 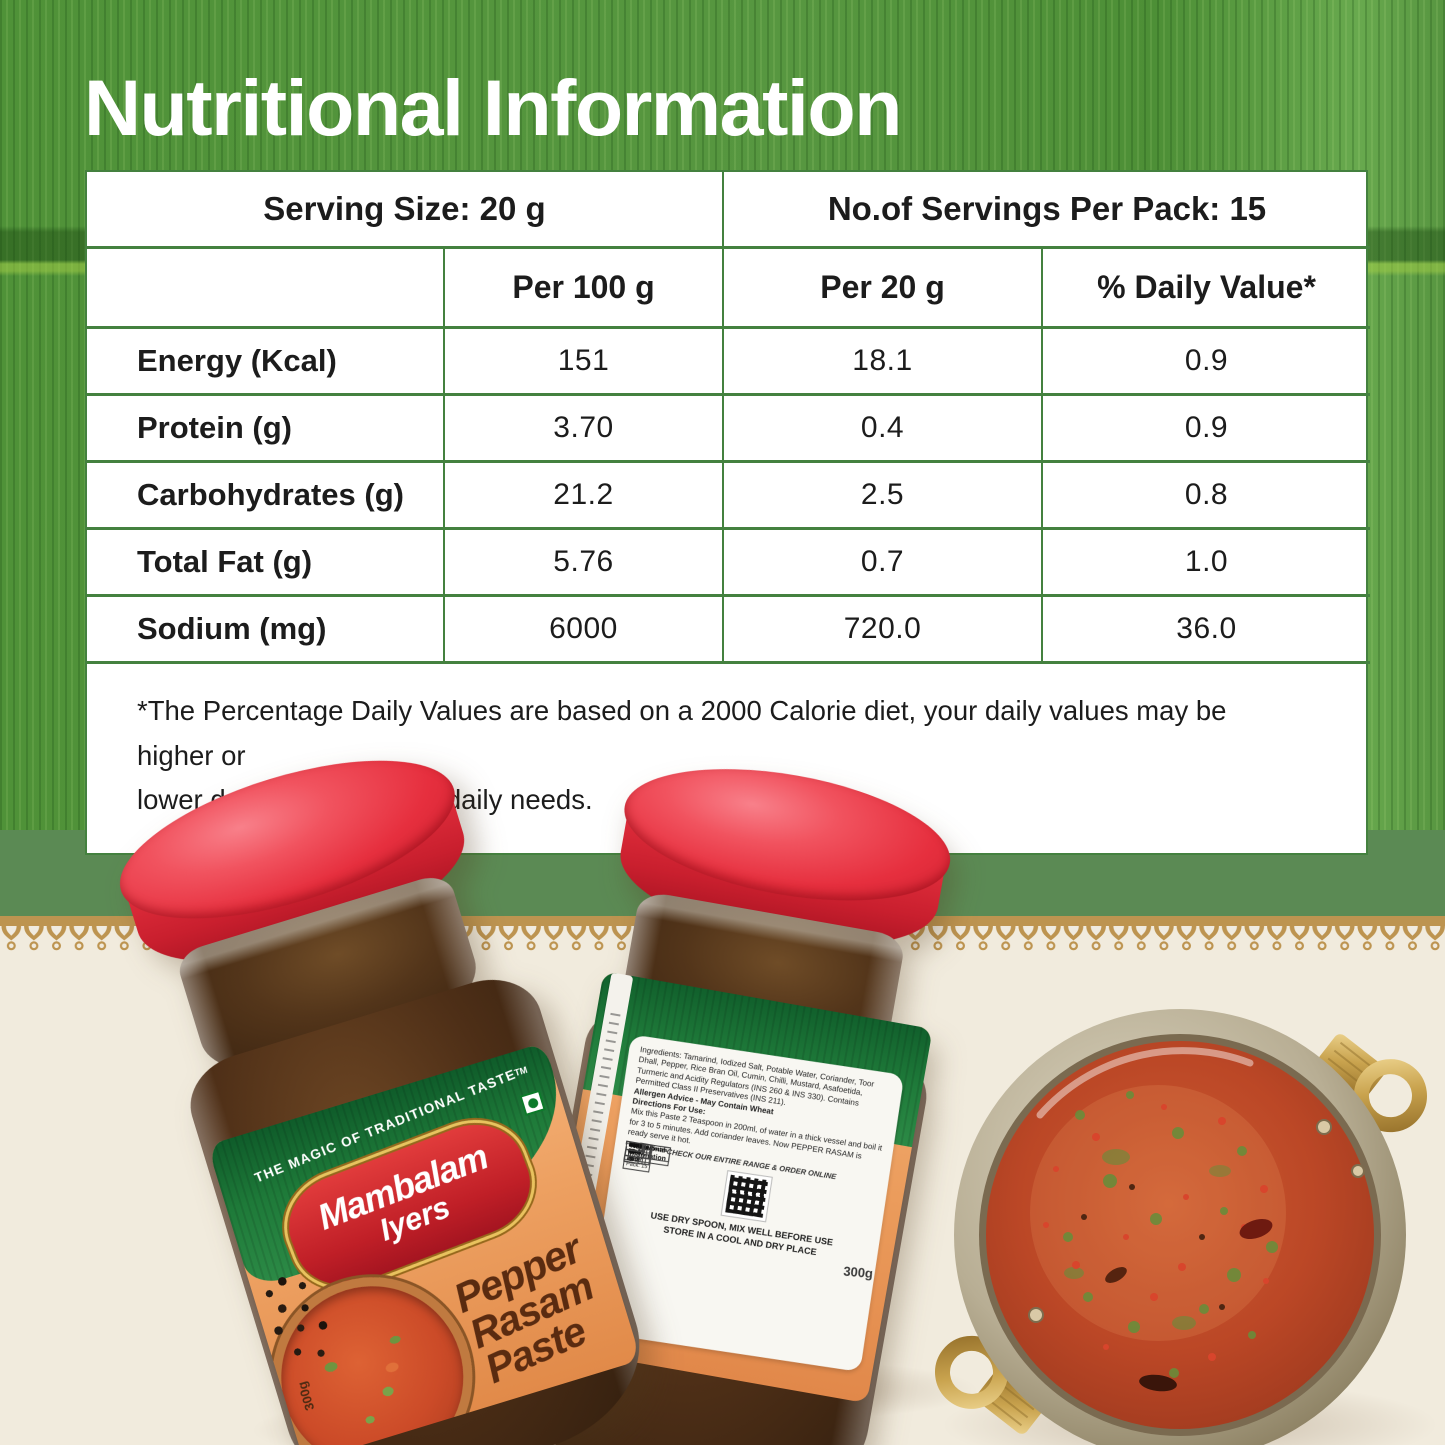 I want to click on net-weight-back: 300g, so click(x=858, y=1272).